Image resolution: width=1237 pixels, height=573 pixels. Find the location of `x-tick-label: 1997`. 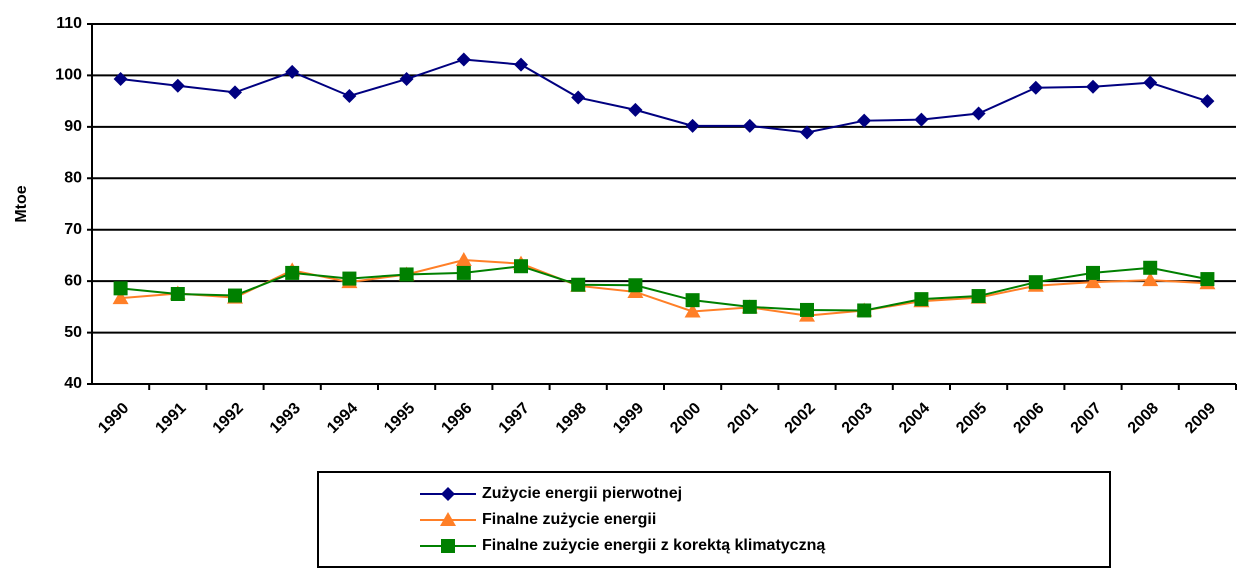

x-tick-label: 1997 is located at coordinates (514, 418).